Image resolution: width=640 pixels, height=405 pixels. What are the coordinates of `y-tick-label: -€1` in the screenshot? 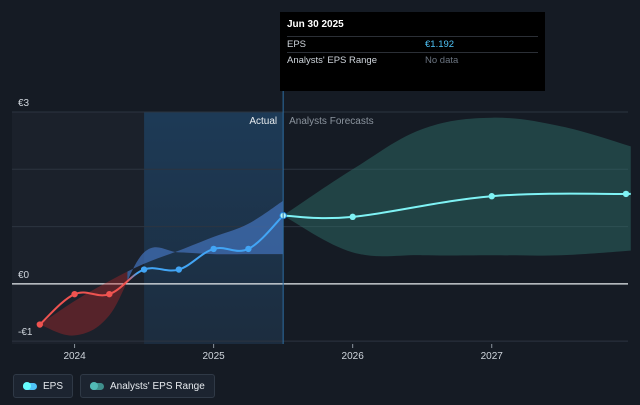 It's located at (25, 332).